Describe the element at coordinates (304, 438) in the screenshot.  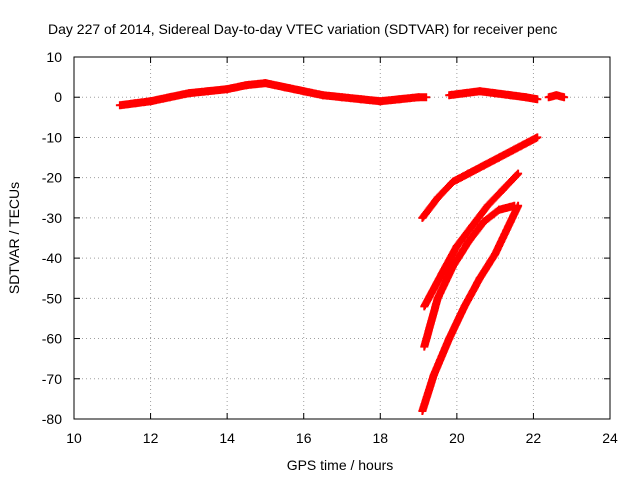
I see `x-tick-label: 16` at that location.